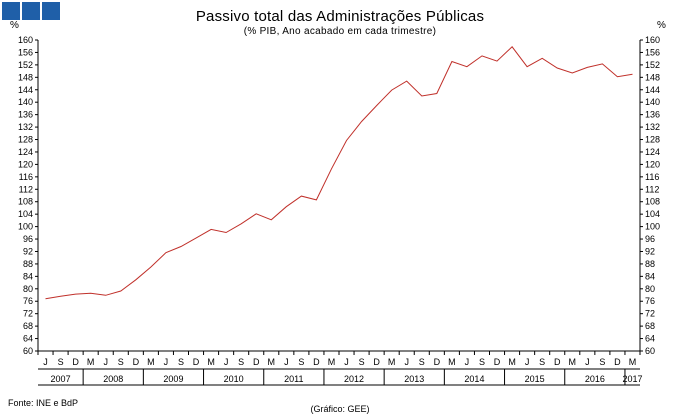 Image resolution: width=680 pixels, height=418 pixels. I want to click on y-tick-label-right: 112, so click(652, 189).